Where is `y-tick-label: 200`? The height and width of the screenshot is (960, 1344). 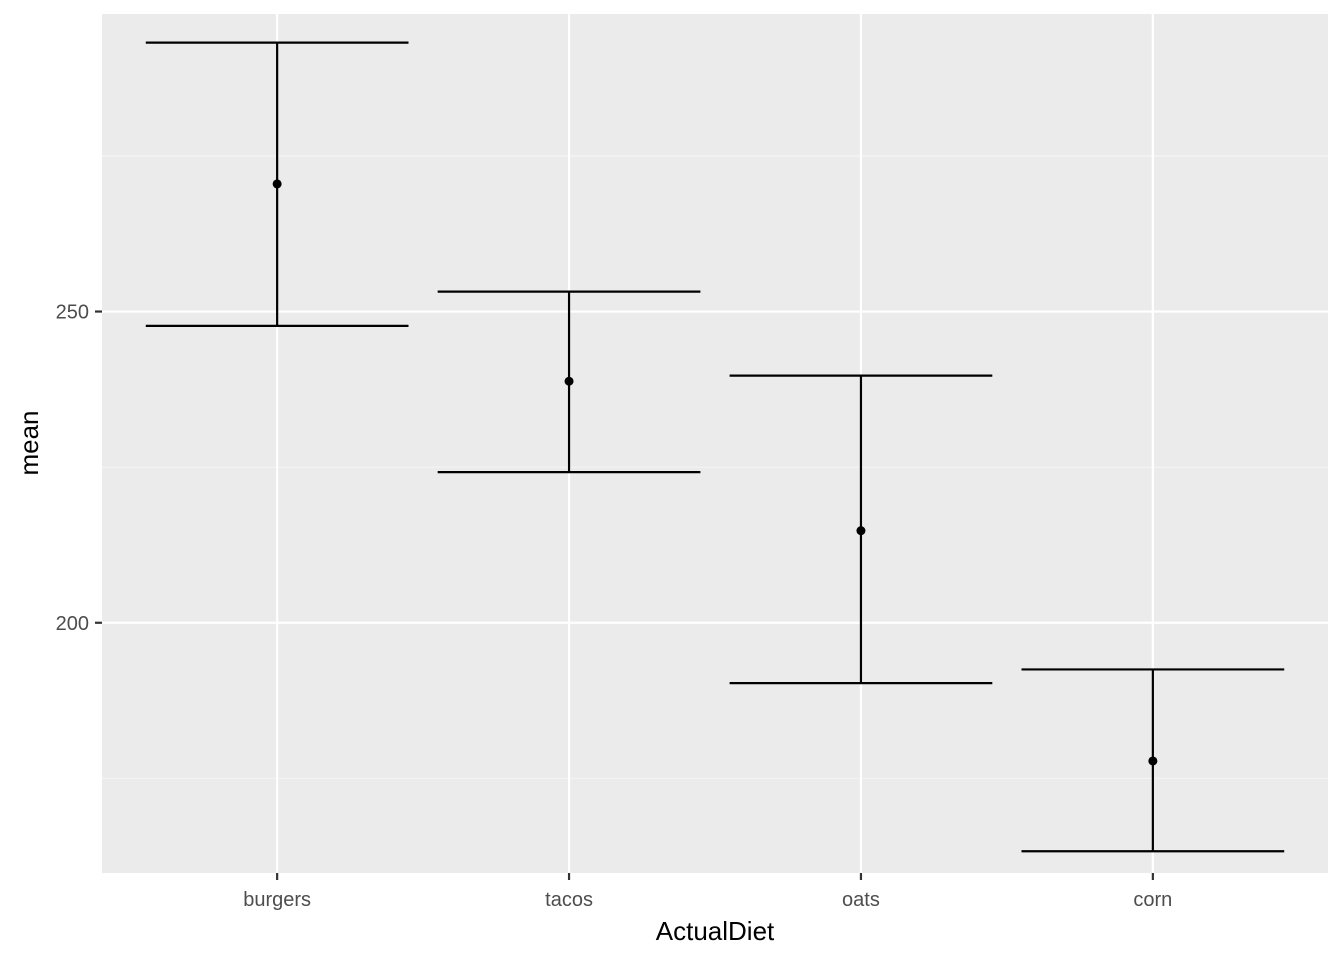
y-tick-label: 200 is located at coordinates (72, 624).